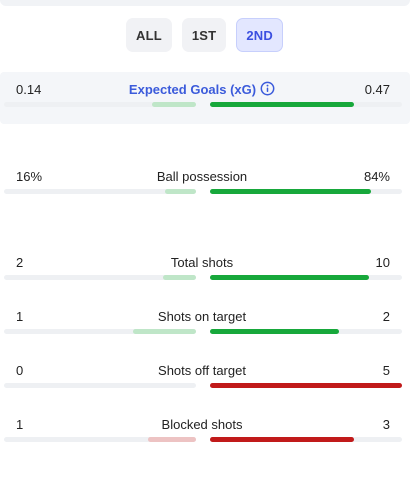 The image size is (416, 480). Describe the element at coordinates (205, 436) in the screenshot. I see `stat-row-blocked-shots: 1 Blocked shots 3` at that location.